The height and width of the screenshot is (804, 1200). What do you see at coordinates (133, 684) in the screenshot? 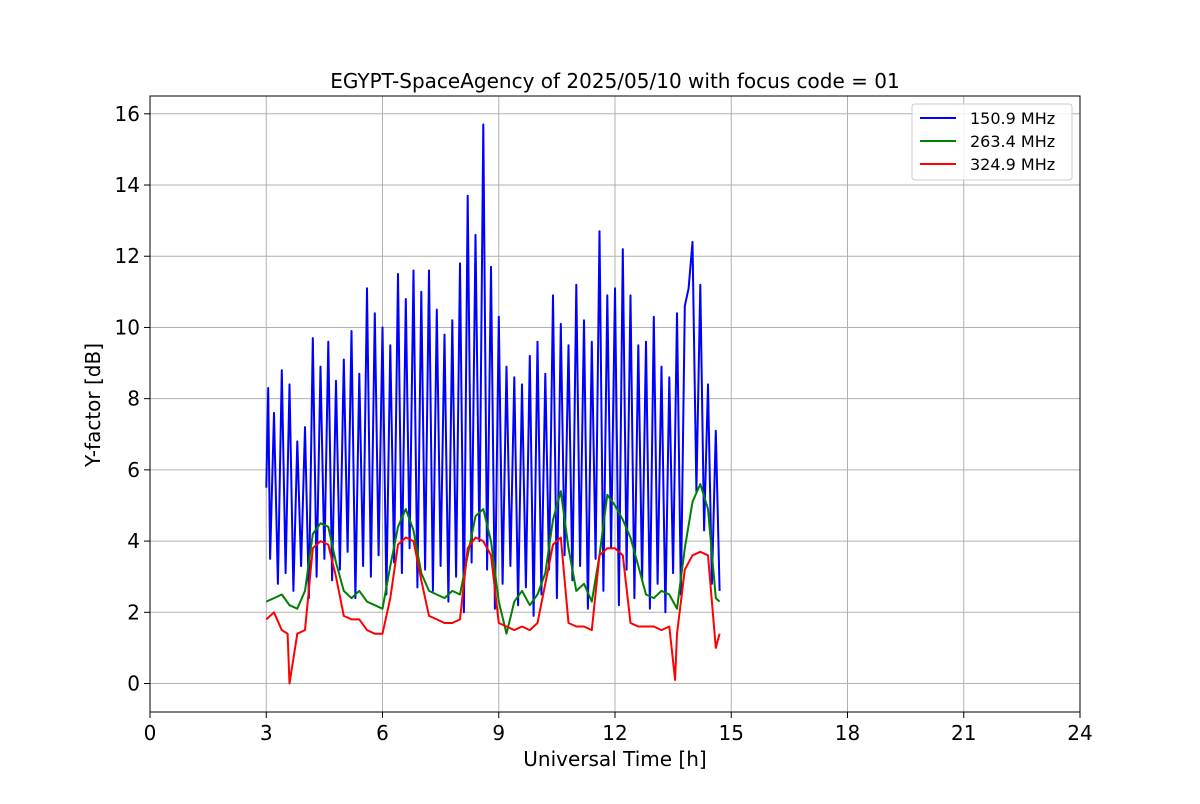
I see `y-tick-label: 0` at bounding box center [133, 684].